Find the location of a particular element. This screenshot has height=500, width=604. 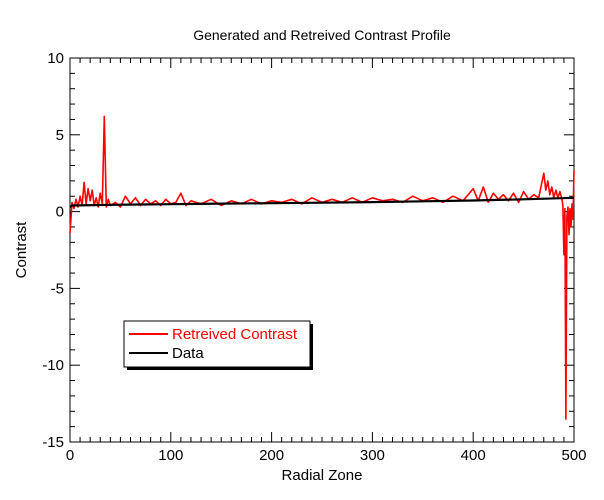

y-tick-label: 0 is located at coordinates (60, 212).